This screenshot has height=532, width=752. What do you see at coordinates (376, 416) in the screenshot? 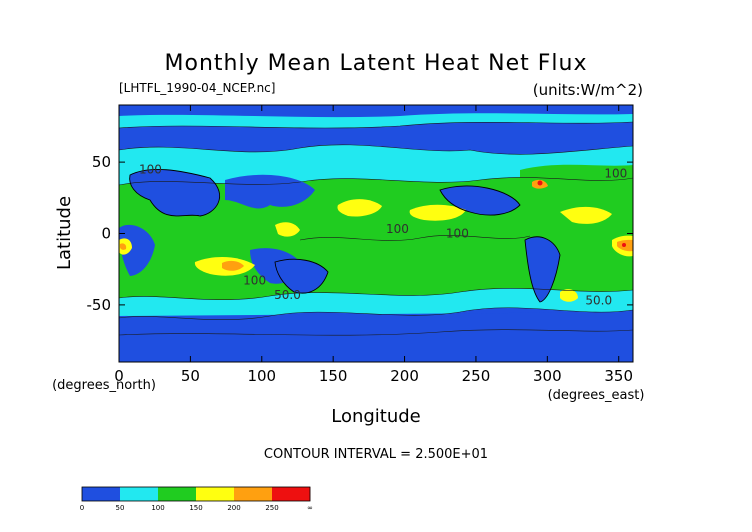
I see `x-axis-label: Longitude` at bounding box center [376, 416].